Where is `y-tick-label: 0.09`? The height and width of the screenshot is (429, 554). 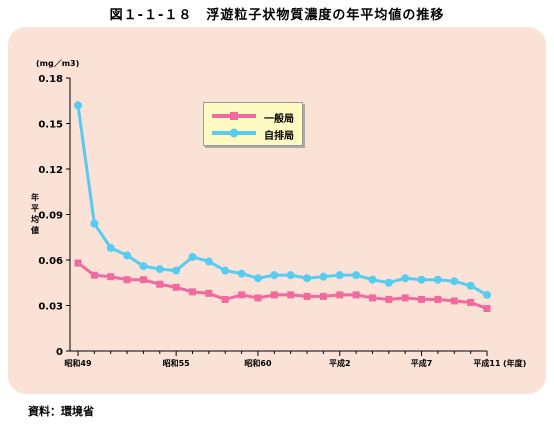 y-tick-label: 0.09 is located at coordinates (50, 216).